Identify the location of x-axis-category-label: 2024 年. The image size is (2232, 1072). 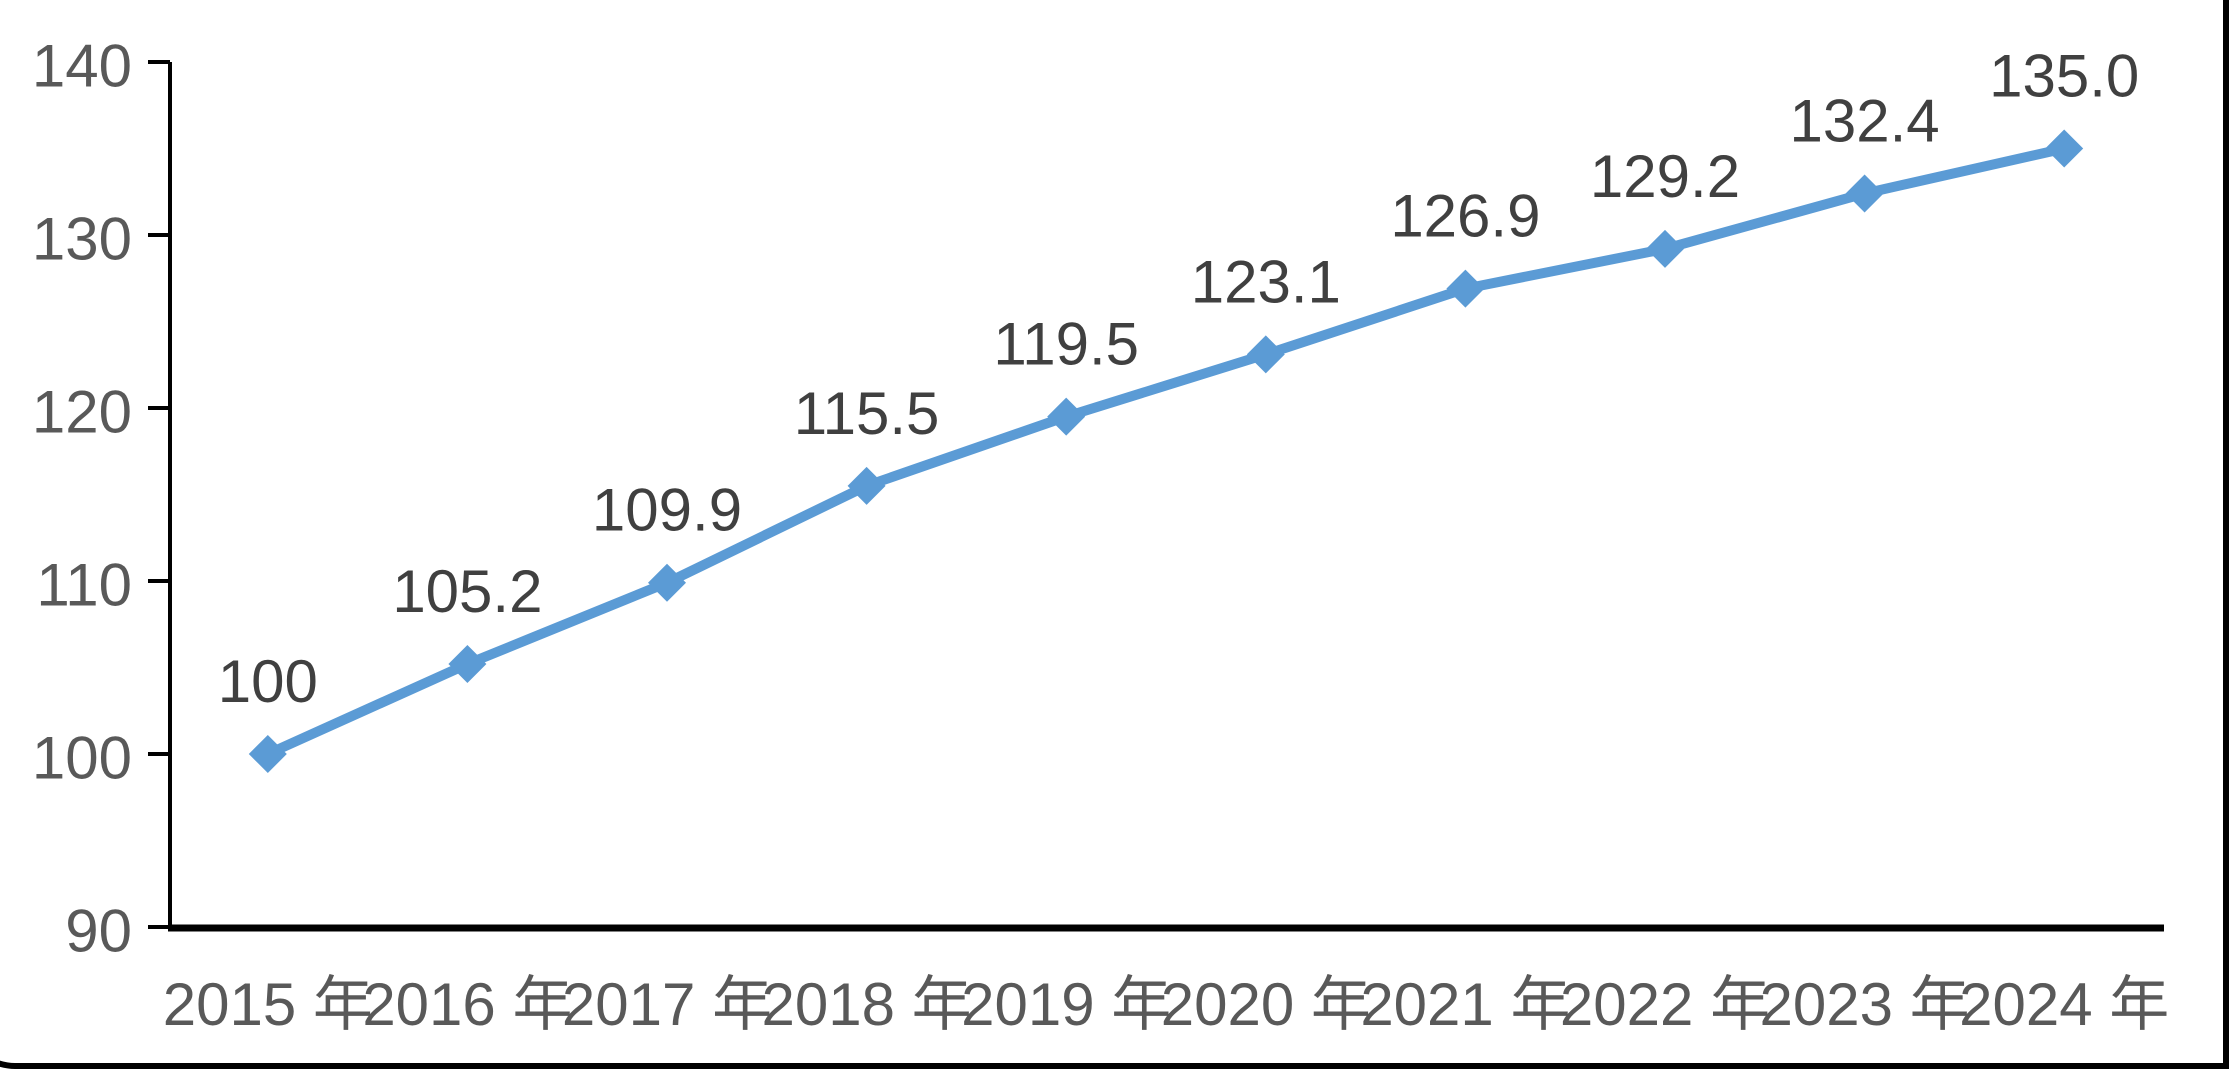
(2064, 1004).